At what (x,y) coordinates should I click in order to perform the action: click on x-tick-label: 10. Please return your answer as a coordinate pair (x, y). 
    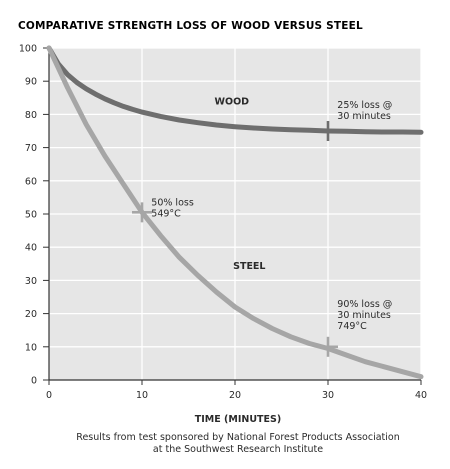
    Looking at the image, I should click on (142, 395).